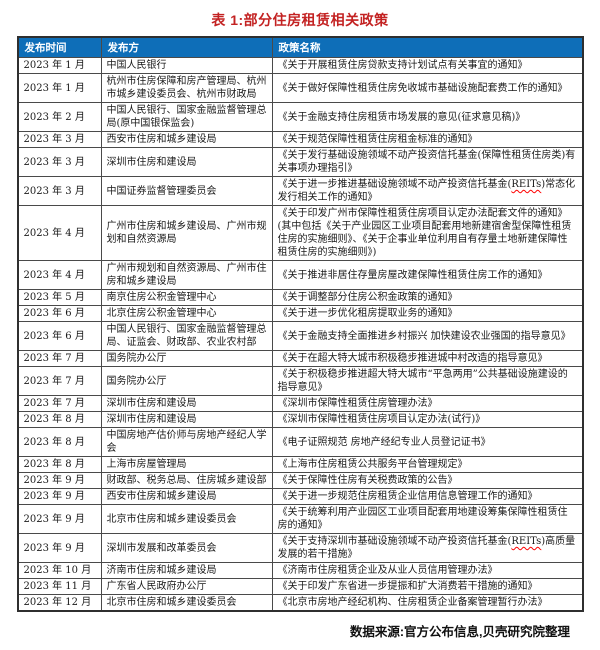  What do you see at coordinates (427, 570) in the screenshot?
I see `policy-cell: 《济南市住房租赁企业及从业人员信用管理办法》` at bounding box center [427, 570].